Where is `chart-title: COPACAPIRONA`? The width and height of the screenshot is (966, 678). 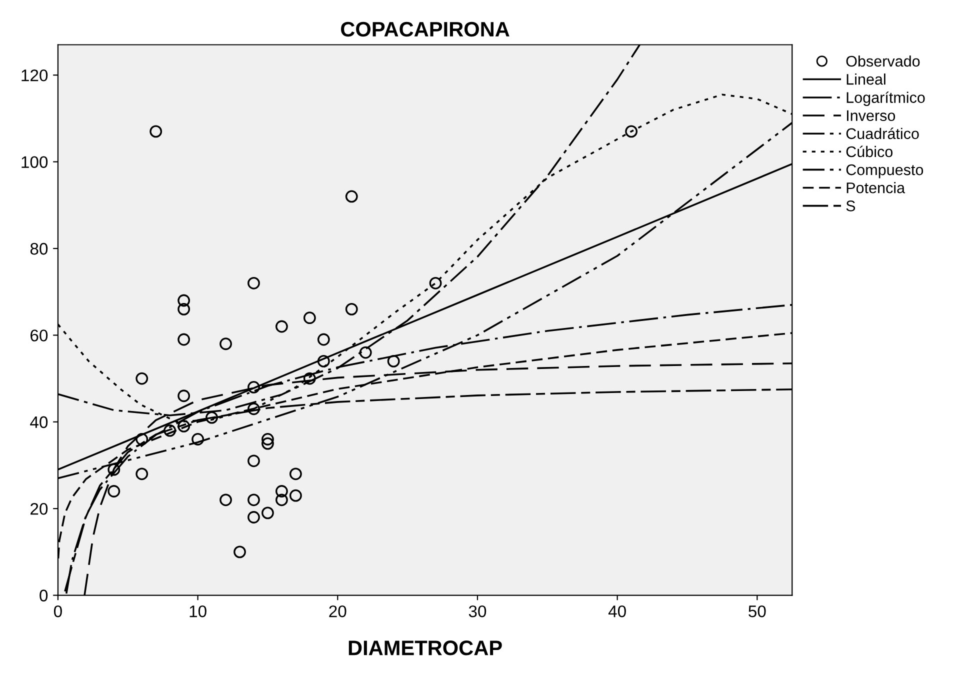
chart-title: COPACAPIRONA is located at coordinates (425, 29).